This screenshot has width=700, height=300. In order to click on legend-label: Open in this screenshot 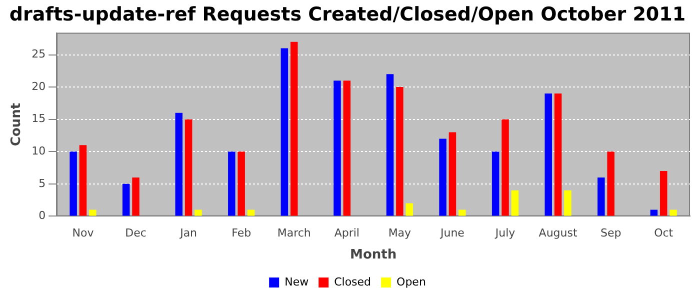, I will do `click(411, 281)`.